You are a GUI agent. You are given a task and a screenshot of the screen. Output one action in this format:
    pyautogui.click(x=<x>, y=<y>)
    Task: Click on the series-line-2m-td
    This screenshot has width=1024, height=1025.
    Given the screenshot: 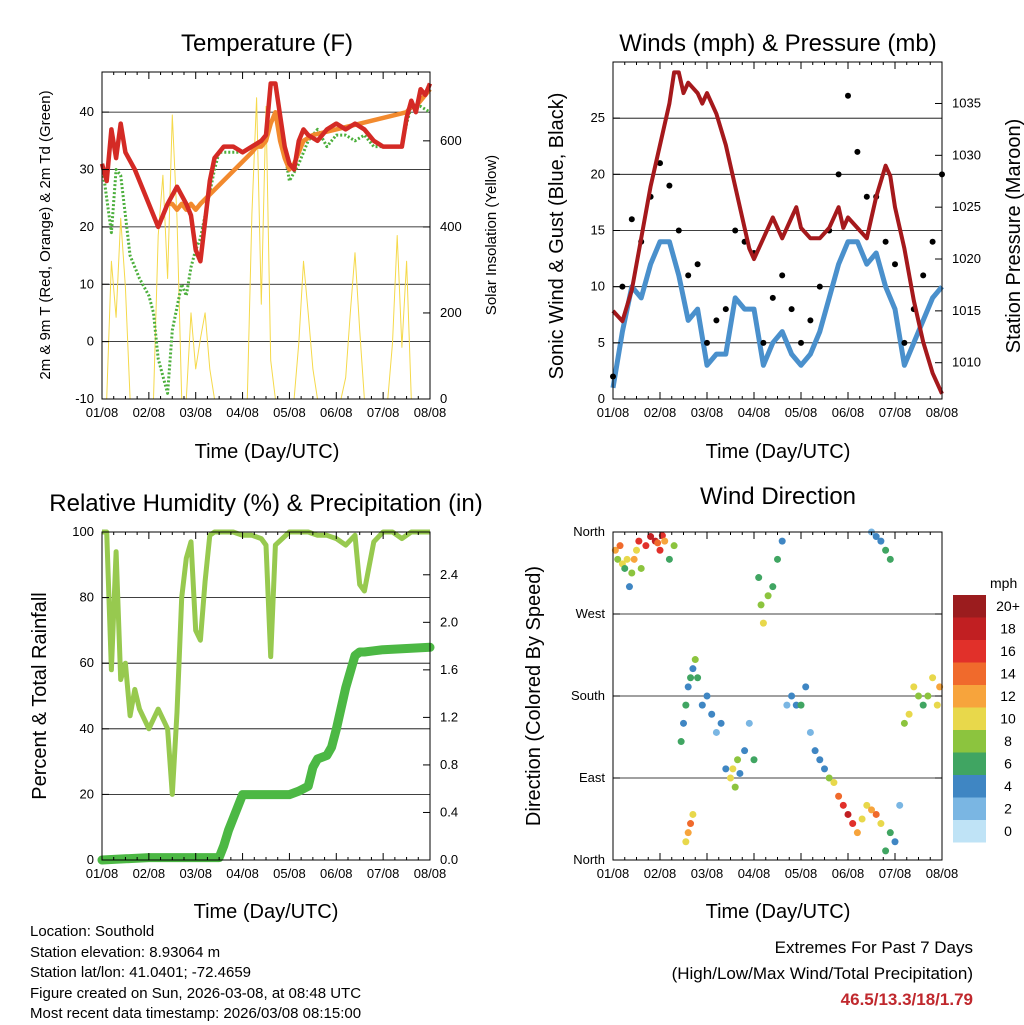 What is the action you would take?
    pyautogui.click(x=265, y=249)
    